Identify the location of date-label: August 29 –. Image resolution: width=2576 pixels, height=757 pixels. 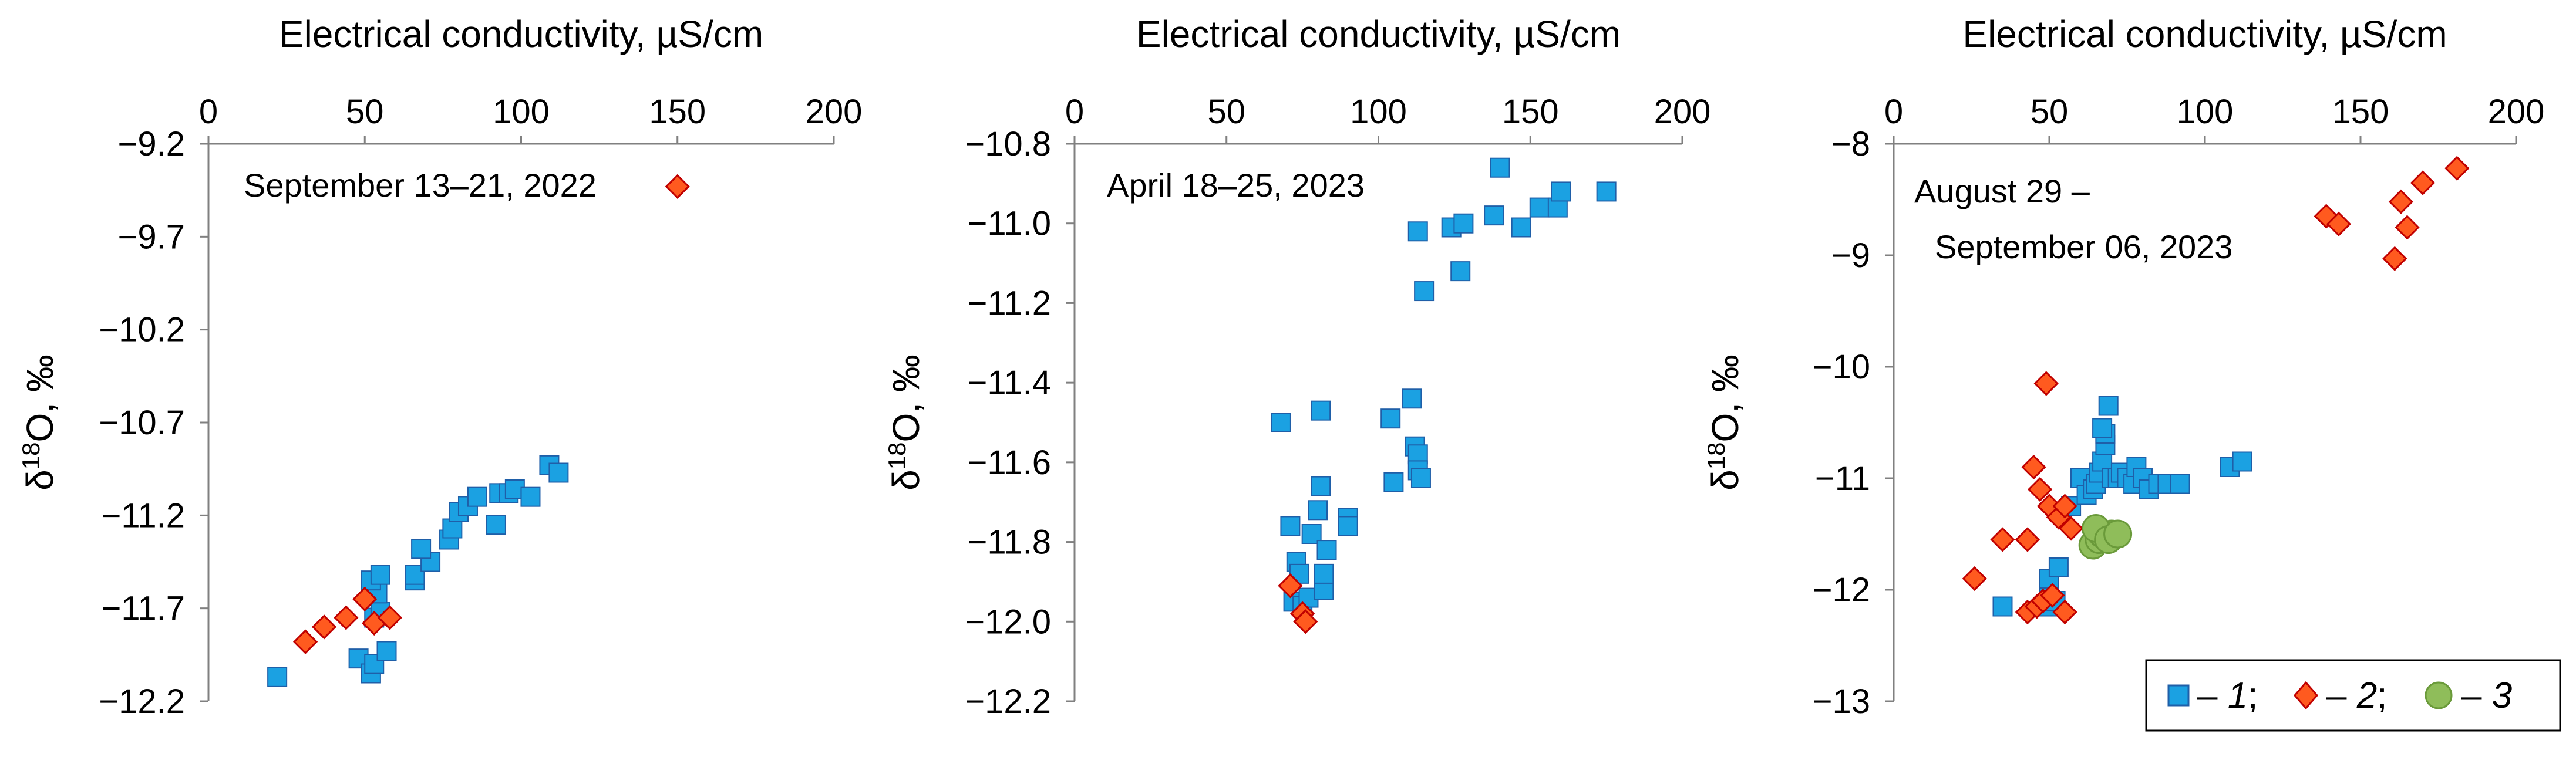
(2002, 191).